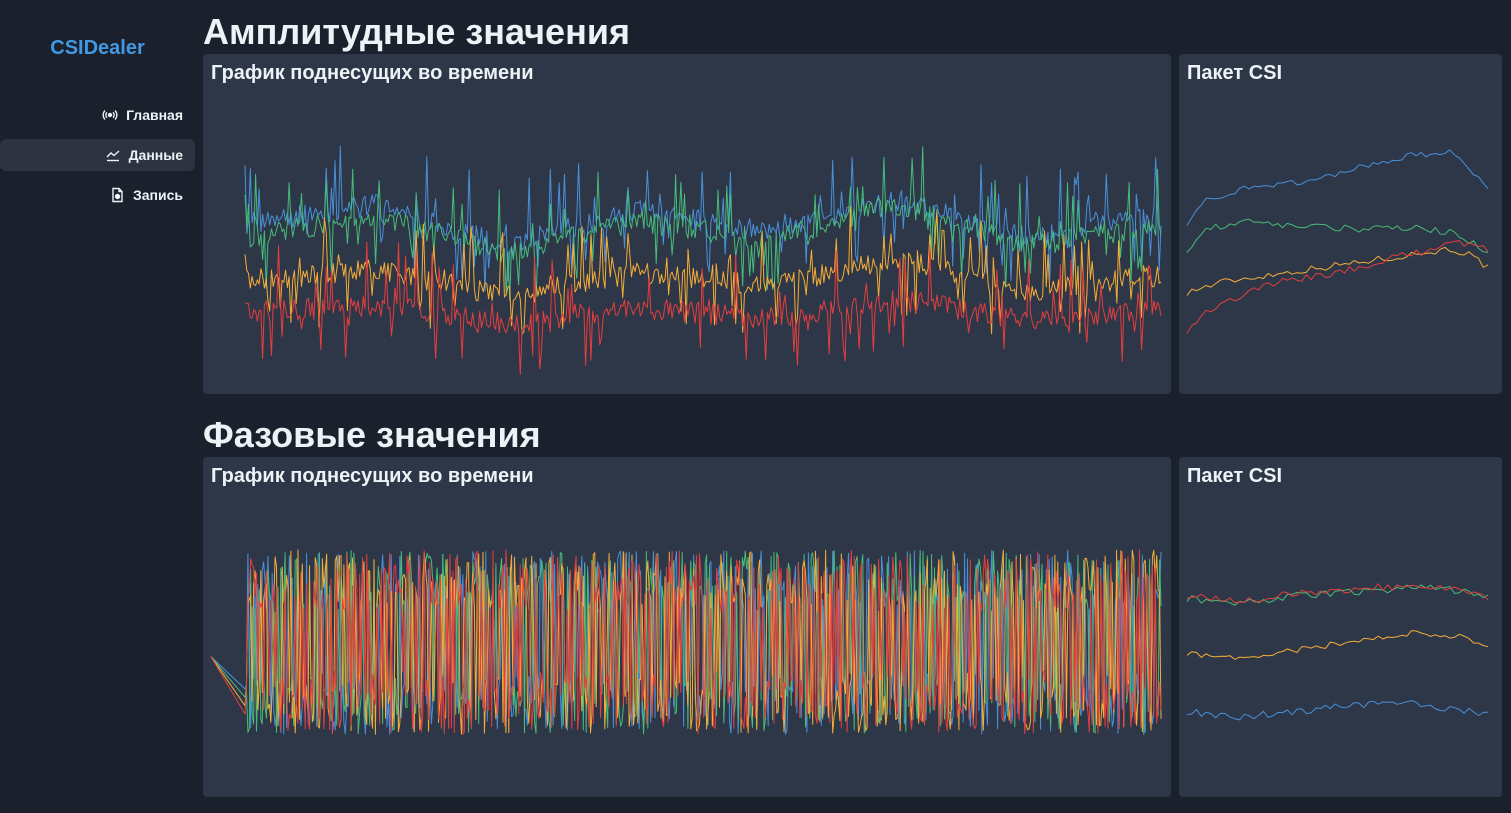 Image resolution: width=1511 pixels, height=813 pixels. What do you see at coordinates (97, 195) in the screenshot?
I see `nav-item-record: Запись` at bounding box center [97, 195].